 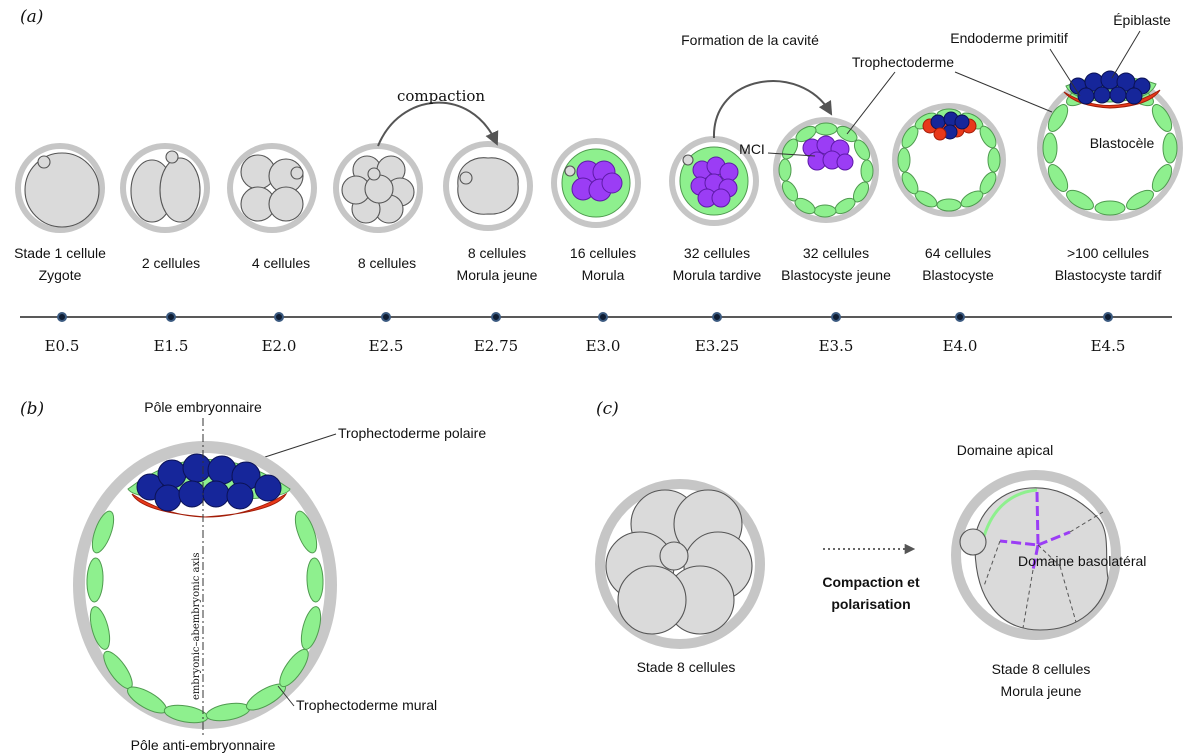 I want to click on time-label: E2.75, so click(x=496, y=346).